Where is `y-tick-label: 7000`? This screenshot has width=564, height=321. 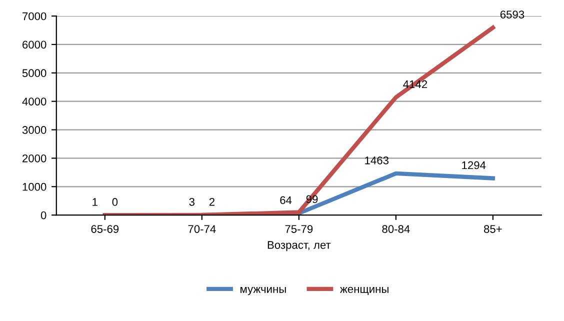 y-tick-label: 7000 is located at coordinates (34, 16).